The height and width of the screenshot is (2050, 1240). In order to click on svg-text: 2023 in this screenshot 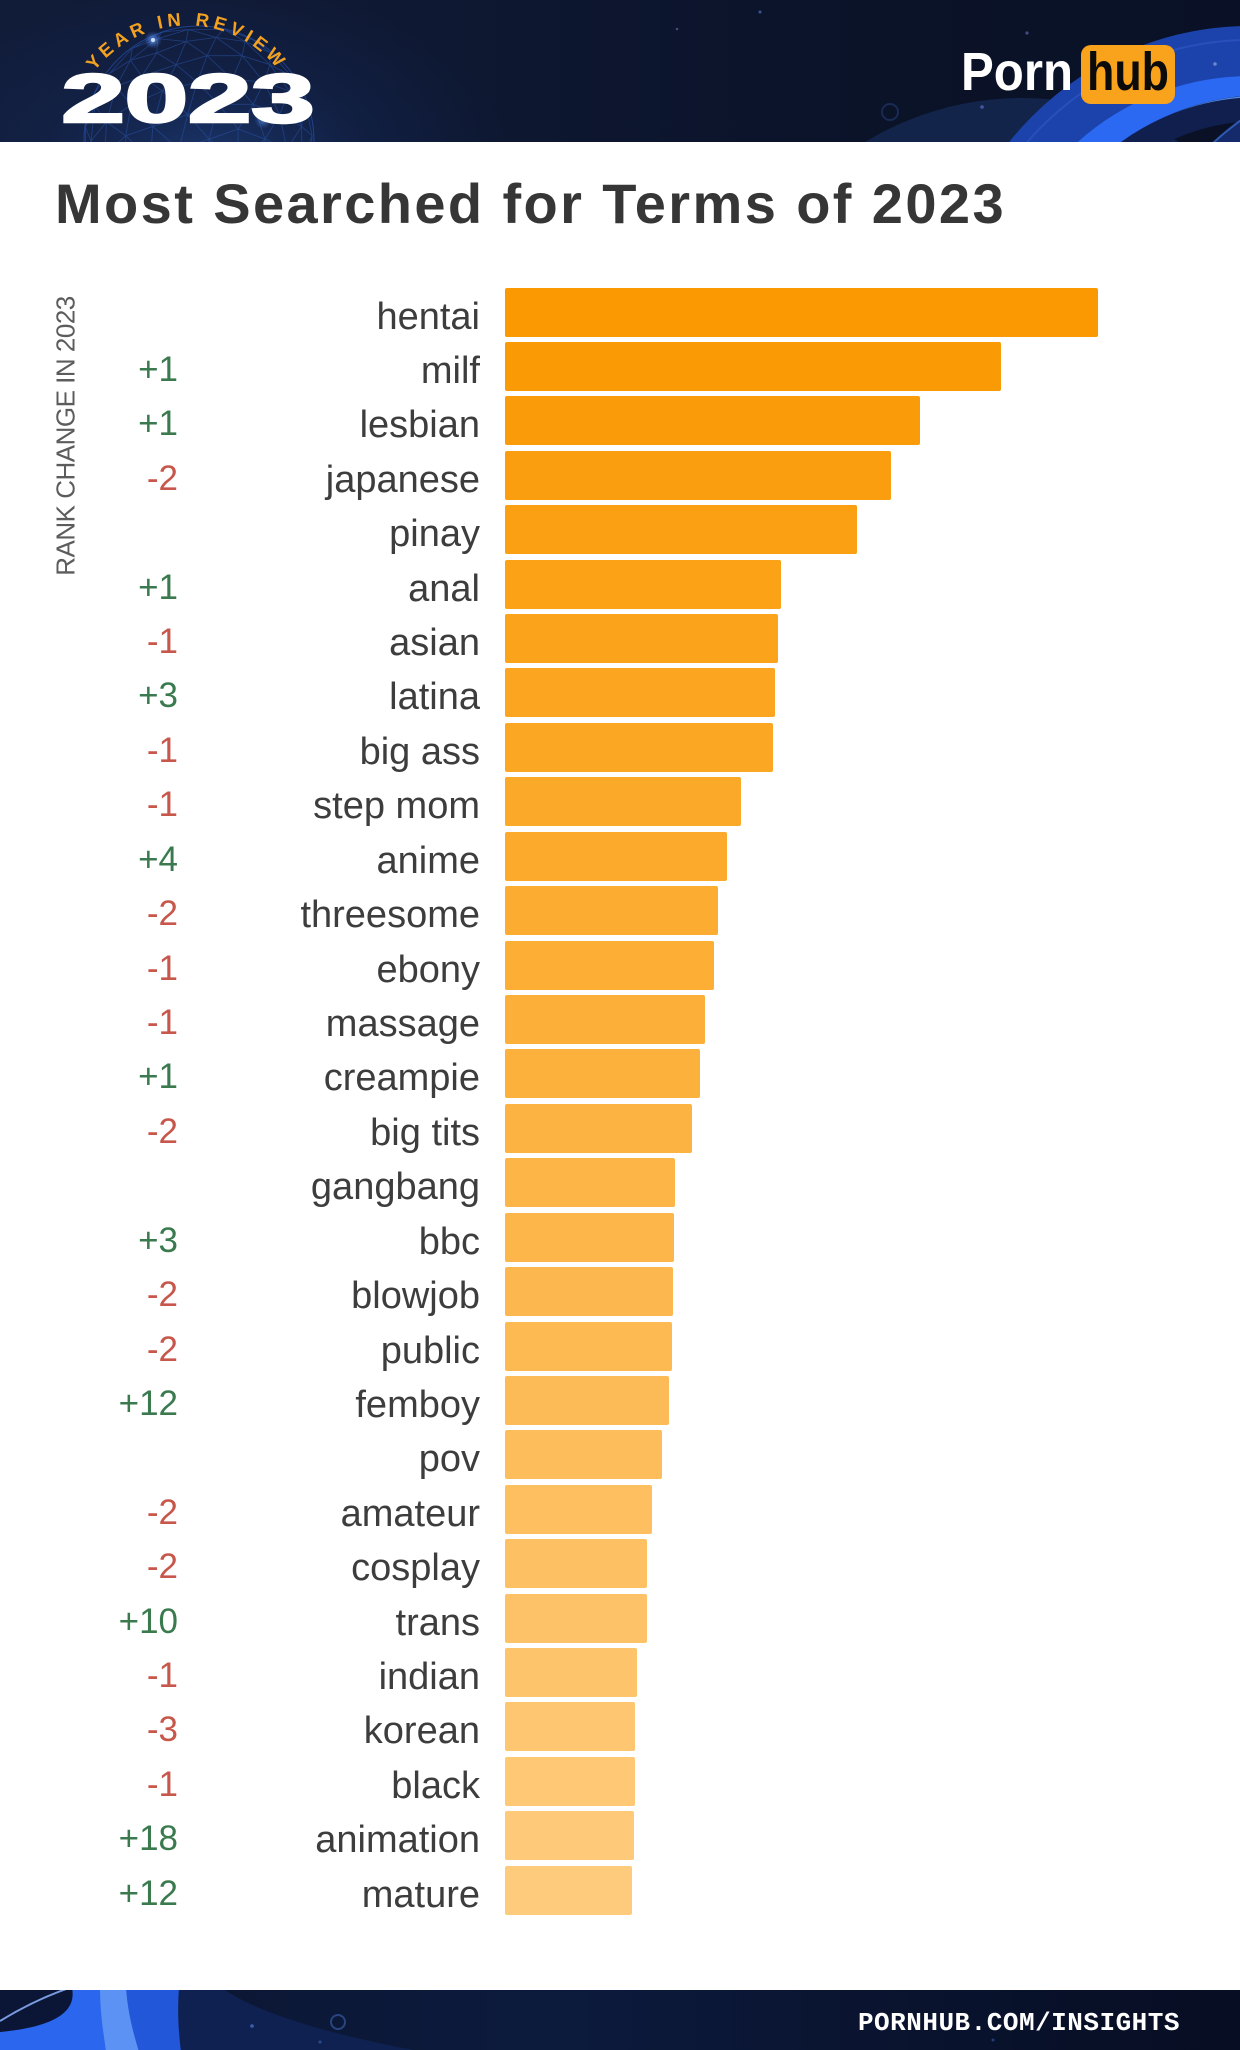, I will do `click(188, 98)`.